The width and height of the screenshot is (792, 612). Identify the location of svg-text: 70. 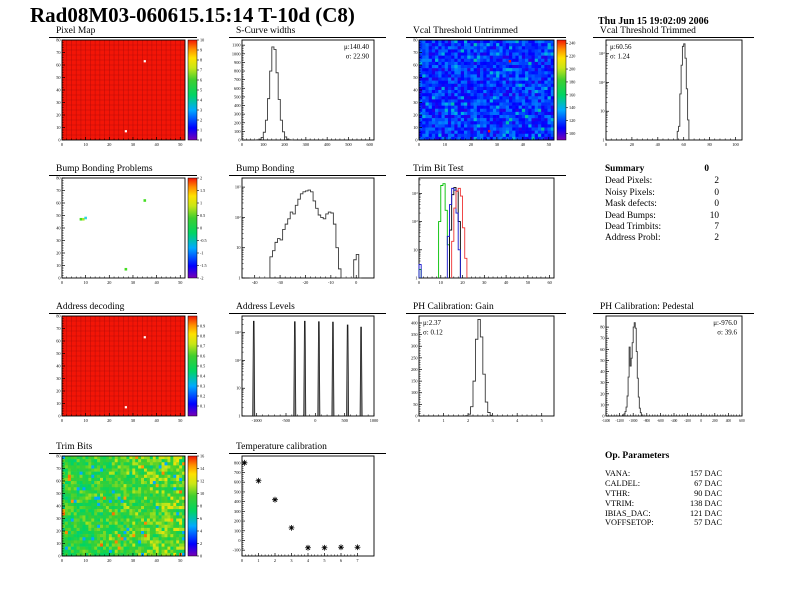
(58, 468).